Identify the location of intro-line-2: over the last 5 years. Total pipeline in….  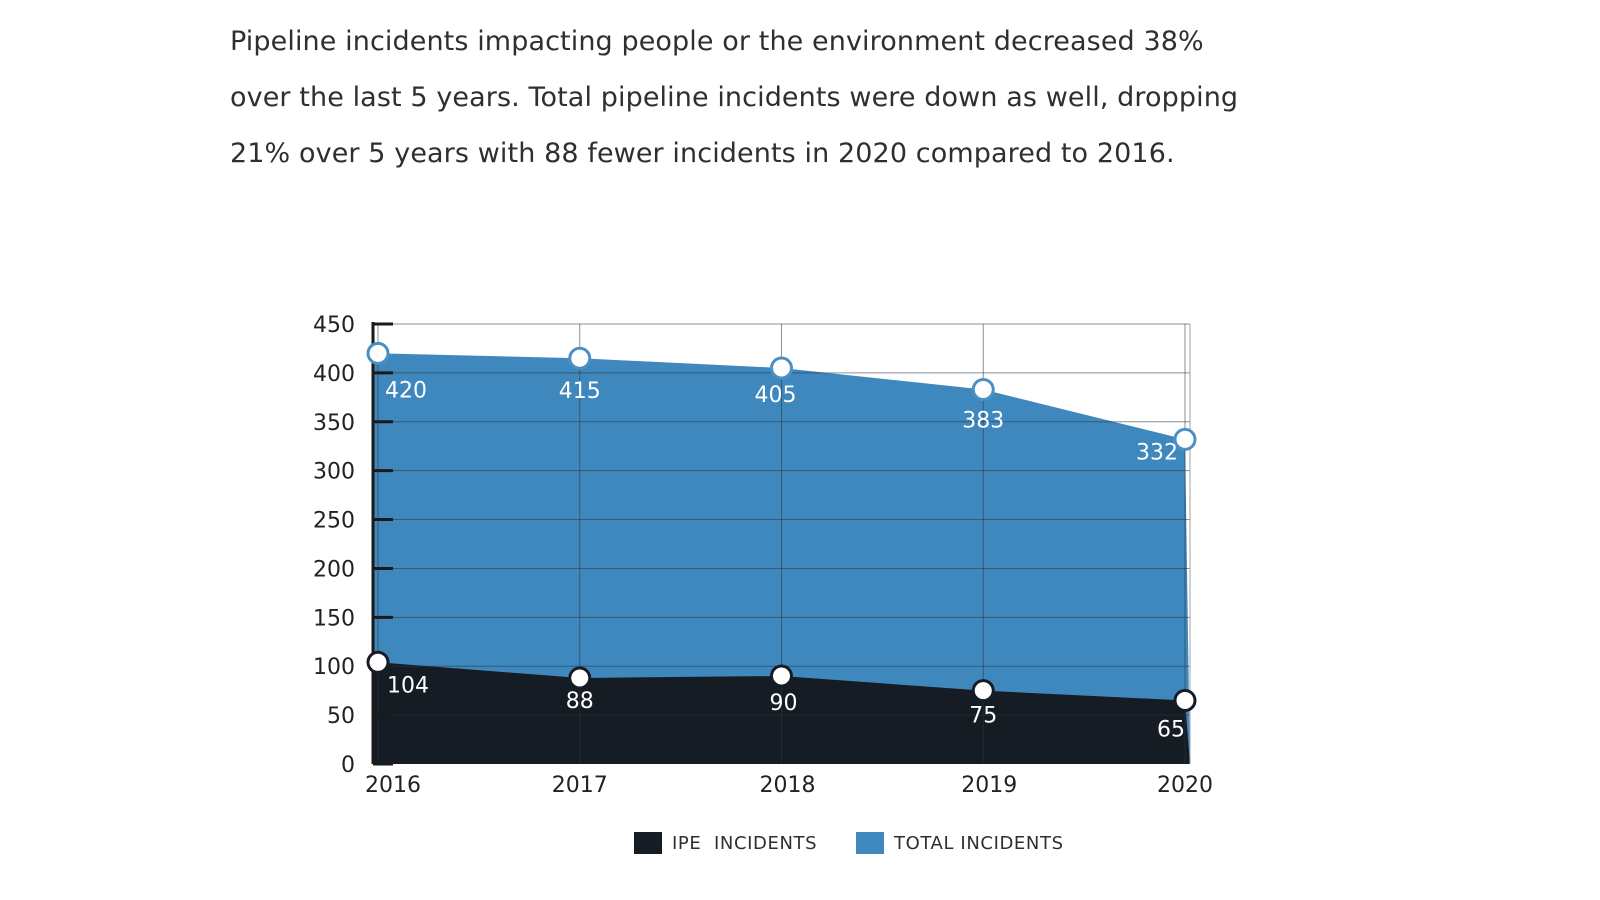
(734, 97).